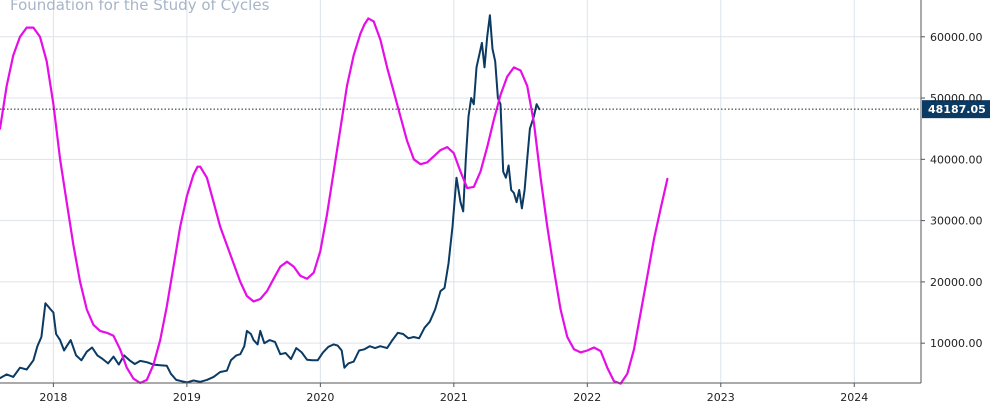 The image size is (990, 413). What do you see at coordinates (454, 397) in the screenshot?
I see `x-tick-label: 2021` at bounding box center [454, 397].